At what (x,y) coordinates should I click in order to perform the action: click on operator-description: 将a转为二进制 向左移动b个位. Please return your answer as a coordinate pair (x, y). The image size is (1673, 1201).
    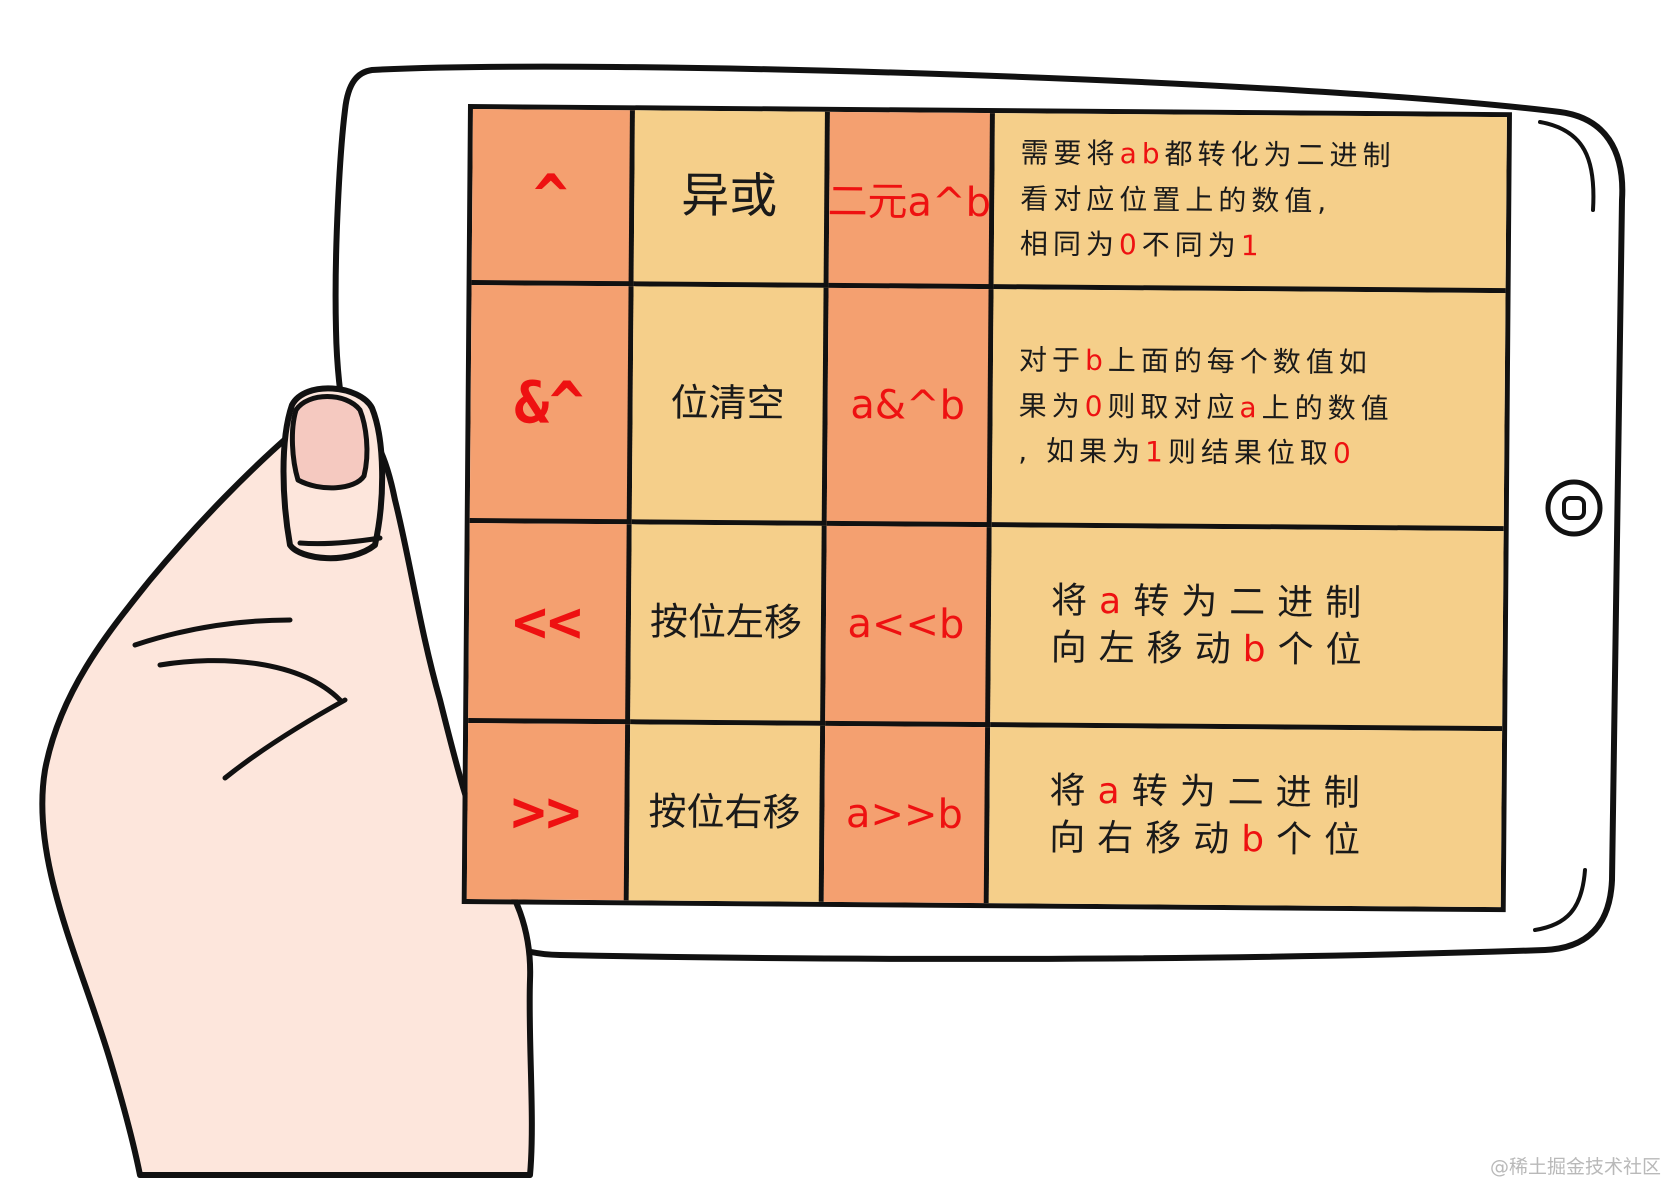
    Looking at the image, I should click on (1246, 627).